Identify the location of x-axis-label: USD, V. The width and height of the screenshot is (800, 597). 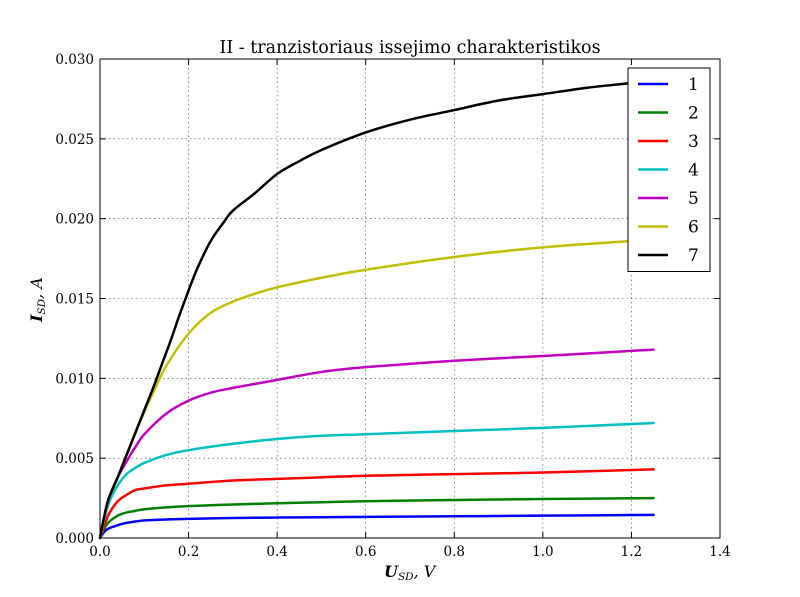
(410, 572).